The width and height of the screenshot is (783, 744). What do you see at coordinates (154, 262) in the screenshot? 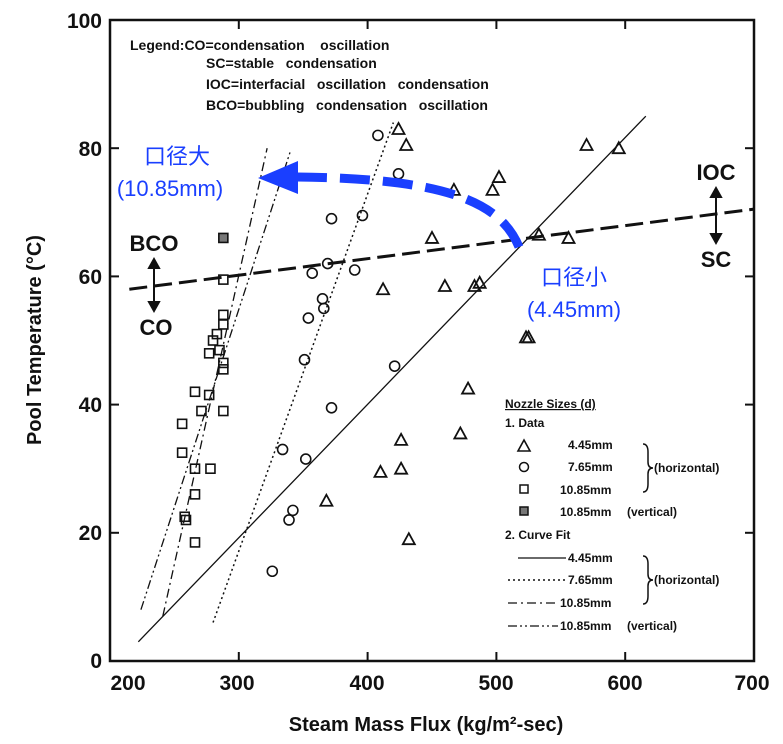
I see `bco-co-arrowhead-up` at bounding box center [154, 262].